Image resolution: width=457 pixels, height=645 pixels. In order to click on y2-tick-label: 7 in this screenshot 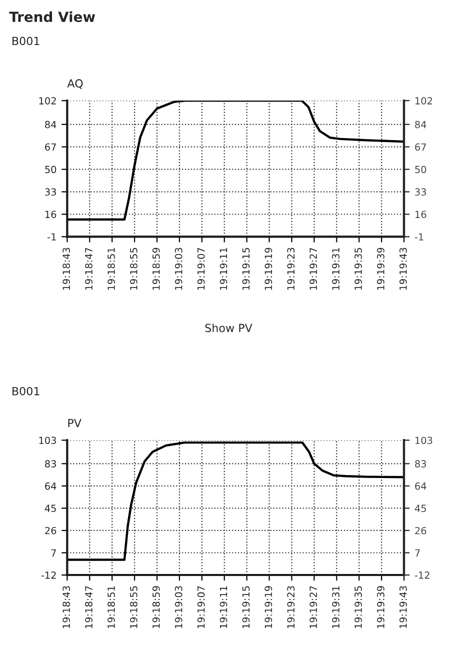, I will do `click(417, 552)`.